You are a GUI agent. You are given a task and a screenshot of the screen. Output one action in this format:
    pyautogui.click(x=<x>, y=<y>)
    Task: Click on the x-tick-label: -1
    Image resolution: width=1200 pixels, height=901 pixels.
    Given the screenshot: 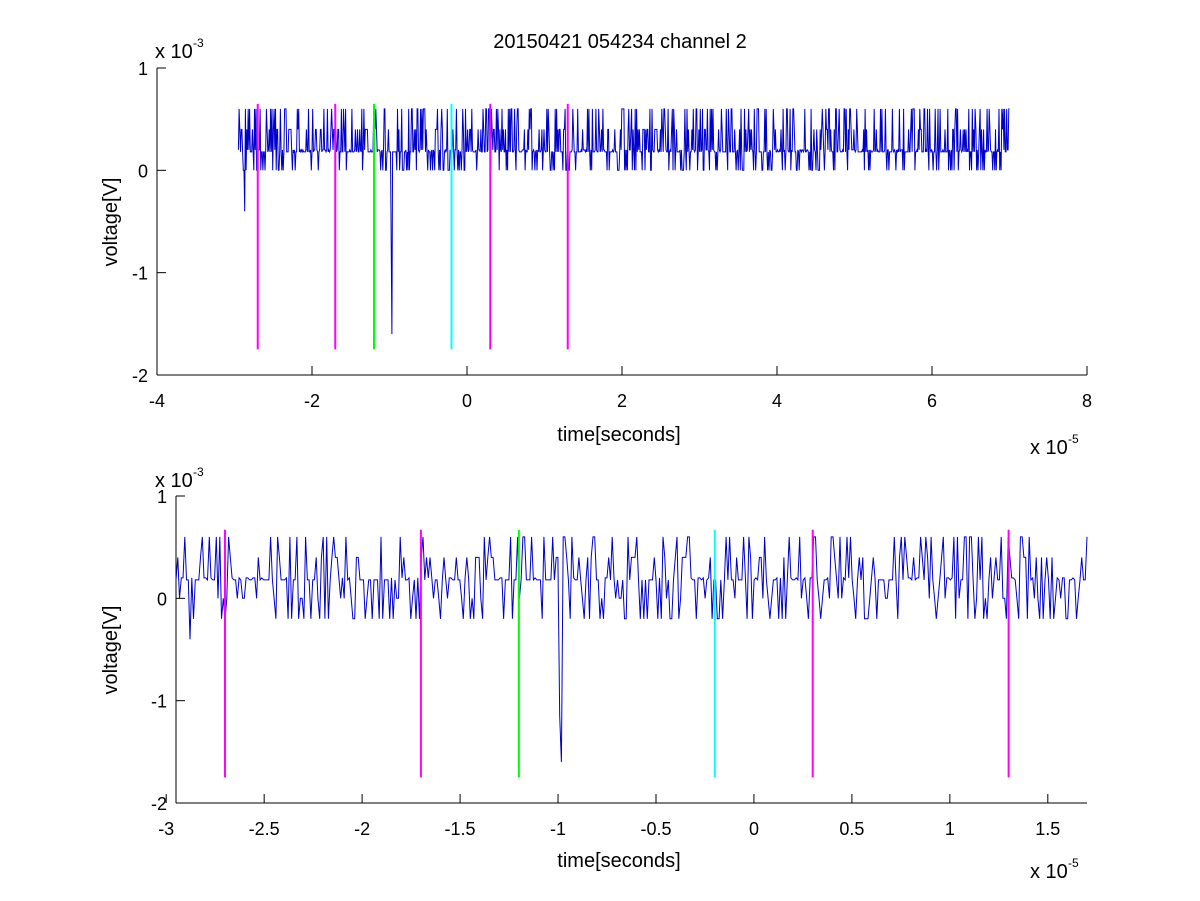 What is the action you would take?
    pyautogui.click(x=558, y=829)
    